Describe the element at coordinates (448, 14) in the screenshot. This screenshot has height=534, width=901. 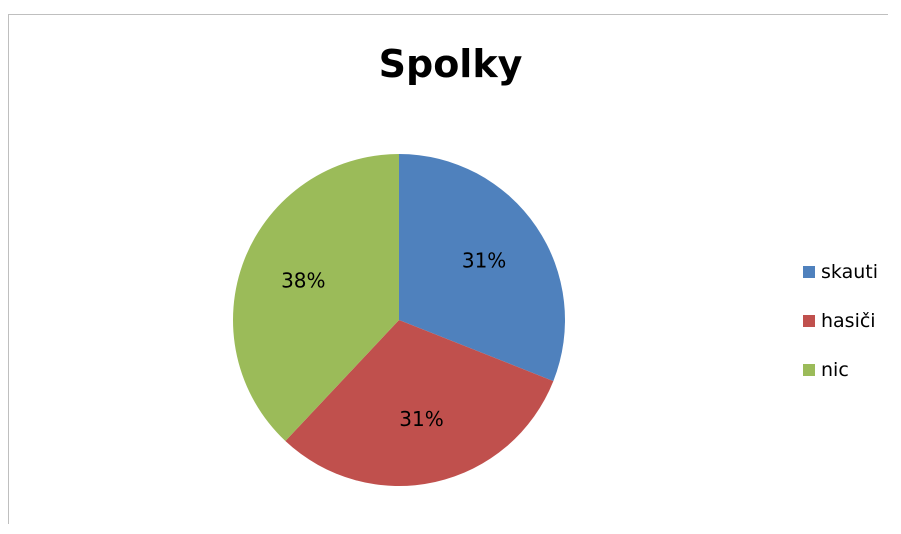
I see `chart-border-top` at that location.